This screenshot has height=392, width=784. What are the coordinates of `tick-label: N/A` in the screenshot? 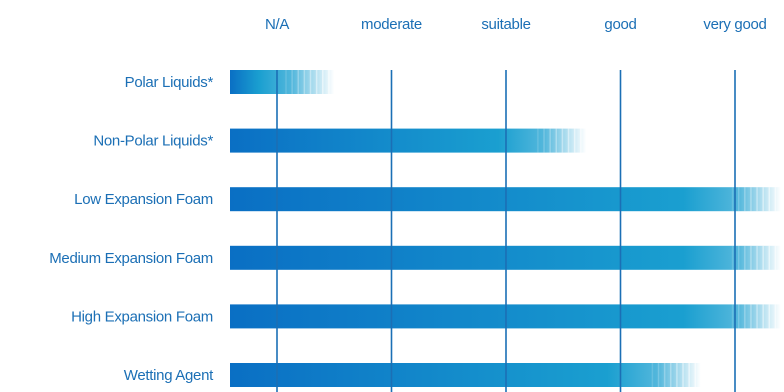 It's located at (277, 24).